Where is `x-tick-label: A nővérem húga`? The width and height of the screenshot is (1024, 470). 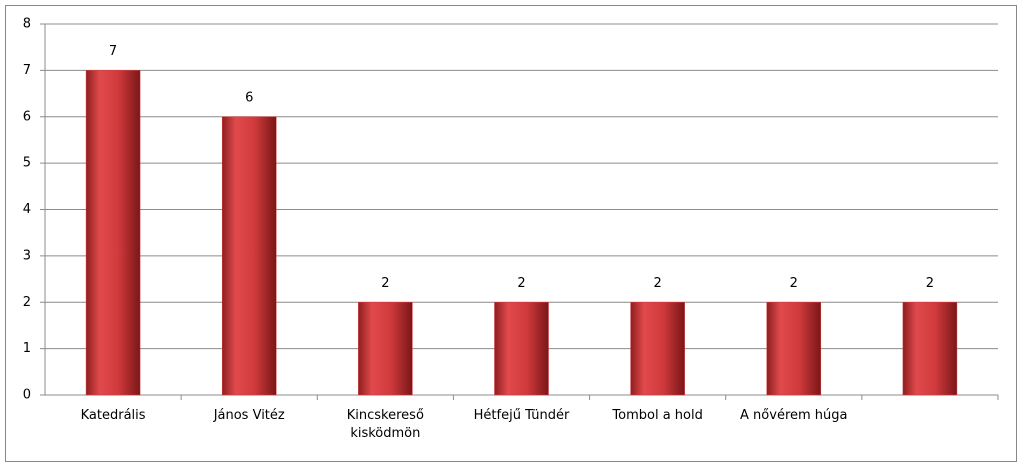
x-tick-label: A nővérem húga is located at coordinates (794, 415).